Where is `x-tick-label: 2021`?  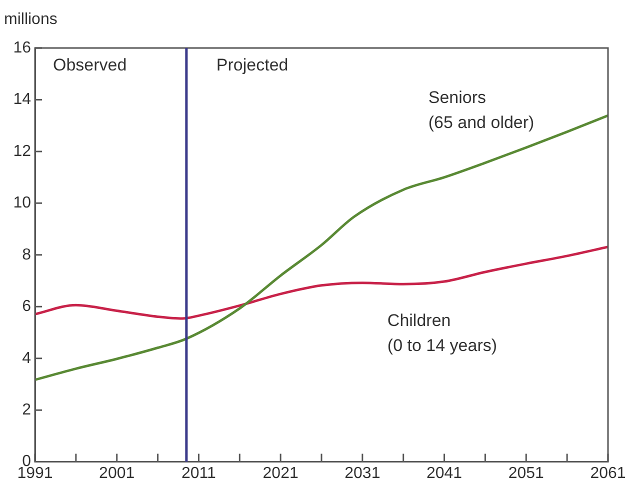 x-tick-label: 2021 is located at coordinates (280, 473).